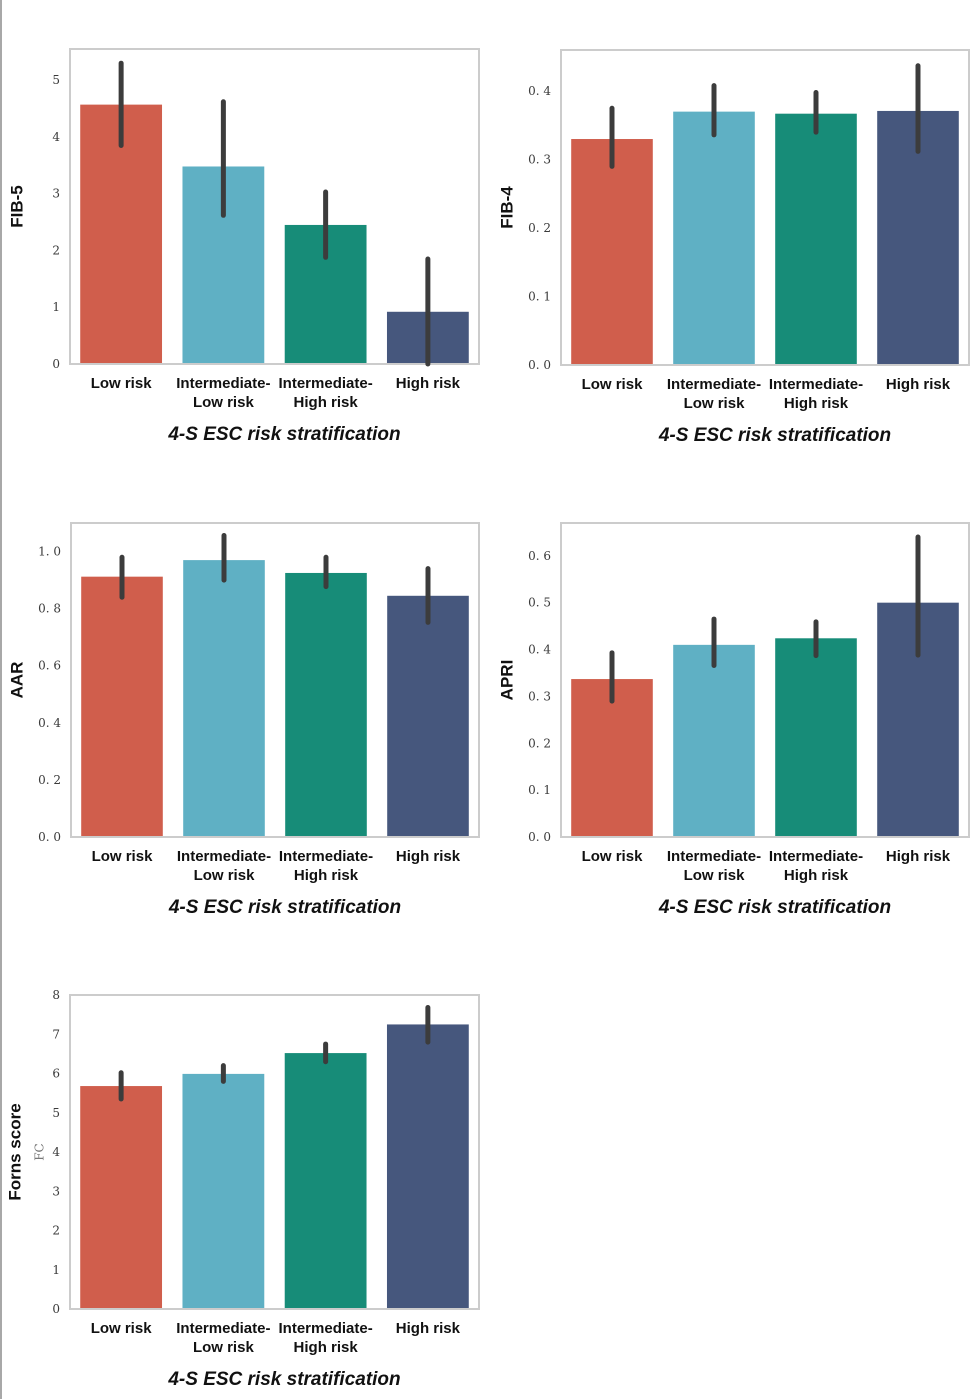 This screenshot has width=979, height=1399. Describe the element at coordinates (16, 680) in the screenshot. I see `y-axis-title: AAR` at that location.